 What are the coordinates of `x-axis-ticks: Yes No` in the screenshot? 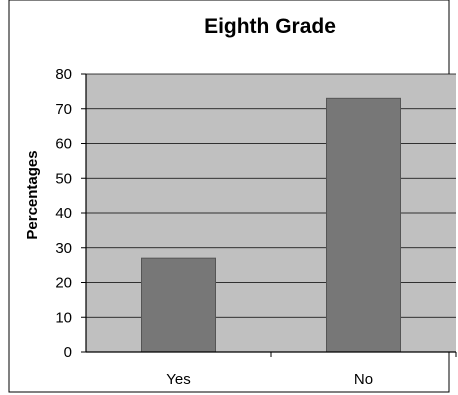 It's located at (311, 370).